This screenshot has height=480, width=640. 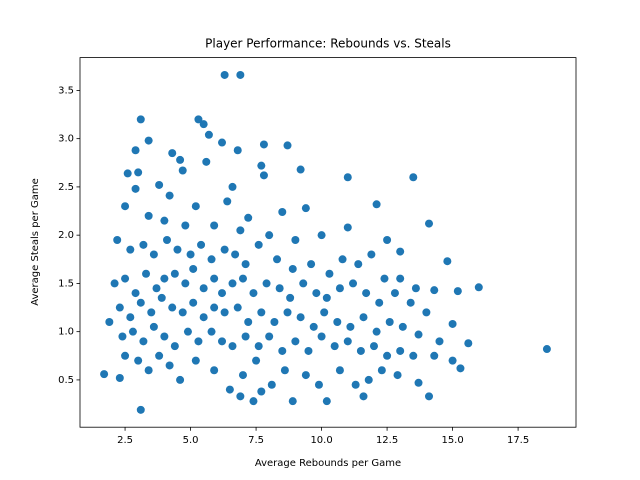 What do you see at coordinates (387, 440) in the screenshot?
I see `x-tick-label: 12.5` at bounding box center [387, 440].